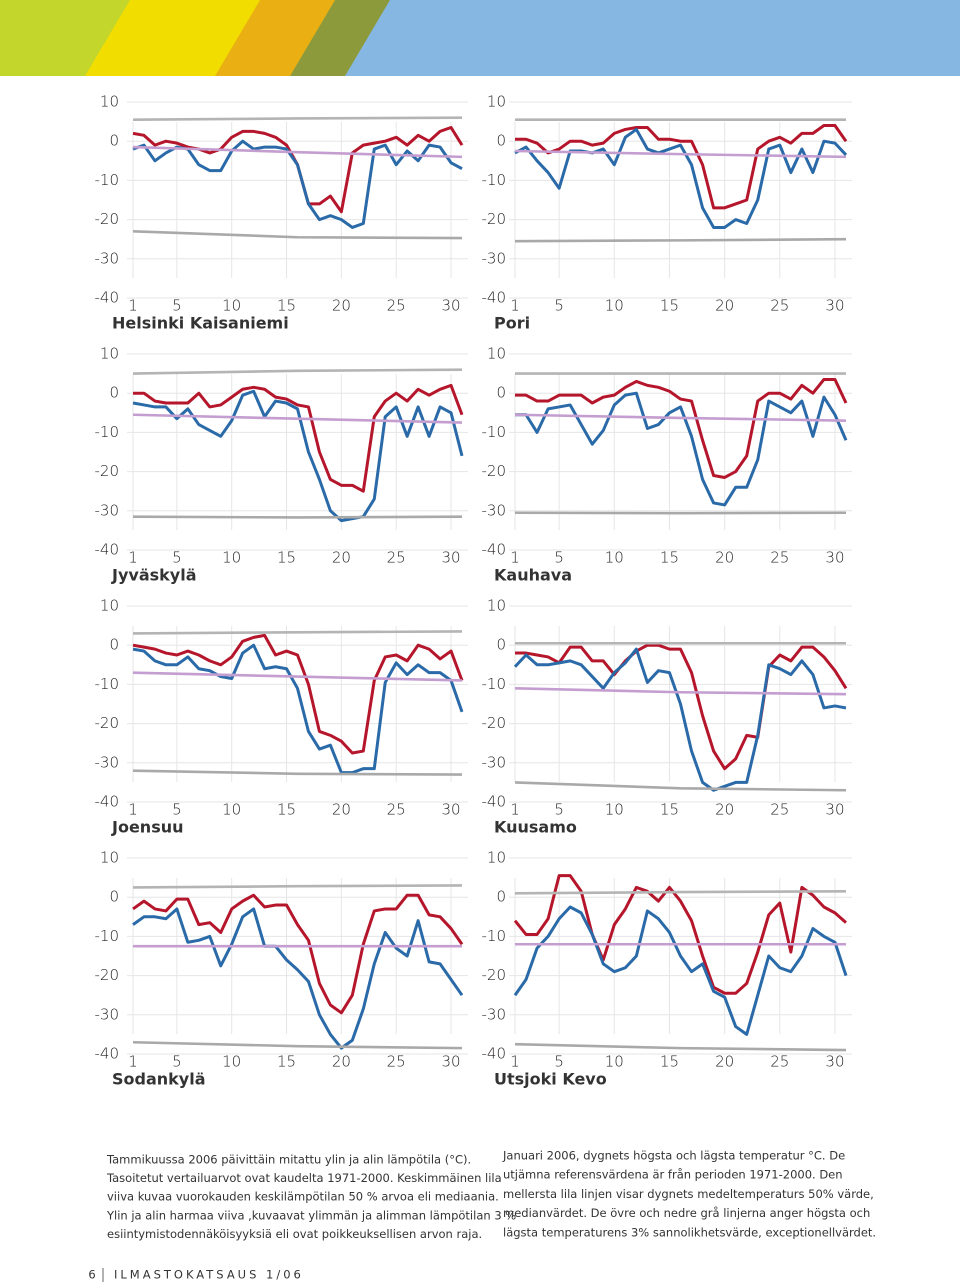 This screenshot has width=960, height=1282. Describe the element at coordinates (533, 575) in the screenshot. I see `station-name: Kauhava` at that location.